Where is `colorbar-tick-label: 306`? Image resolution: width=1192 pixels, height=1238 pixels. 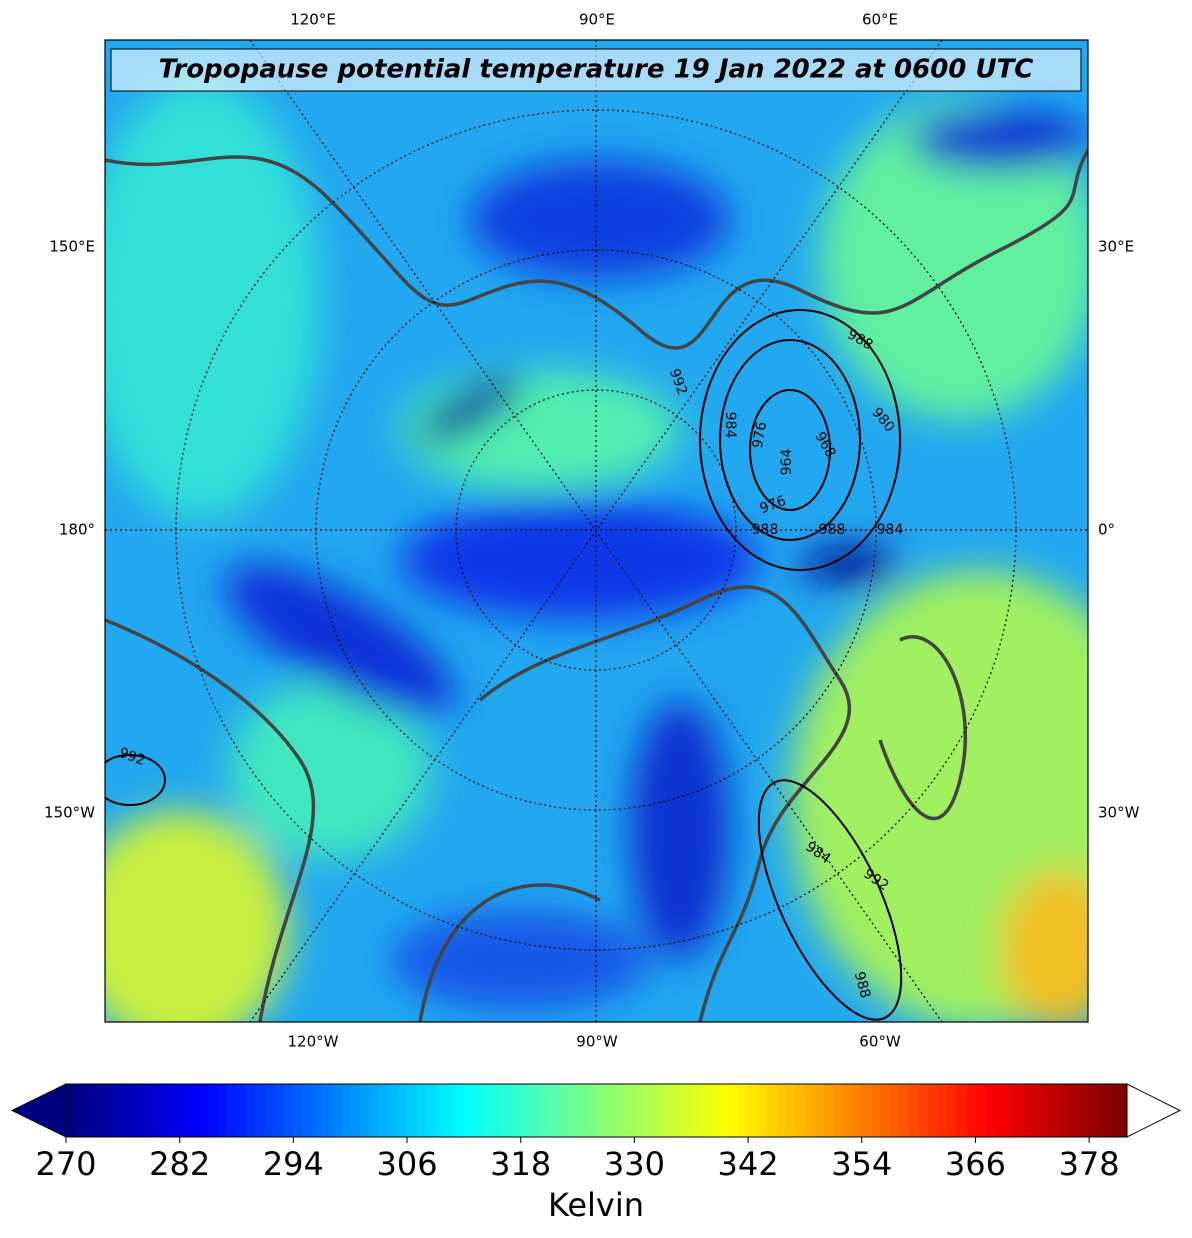
colorbar-tick-label: 306 is located at coordinates (406, 1164).